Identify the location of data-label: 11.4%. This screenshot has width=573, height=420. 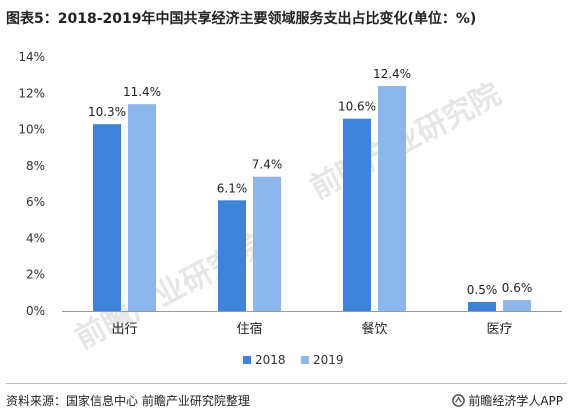
(142, 92).